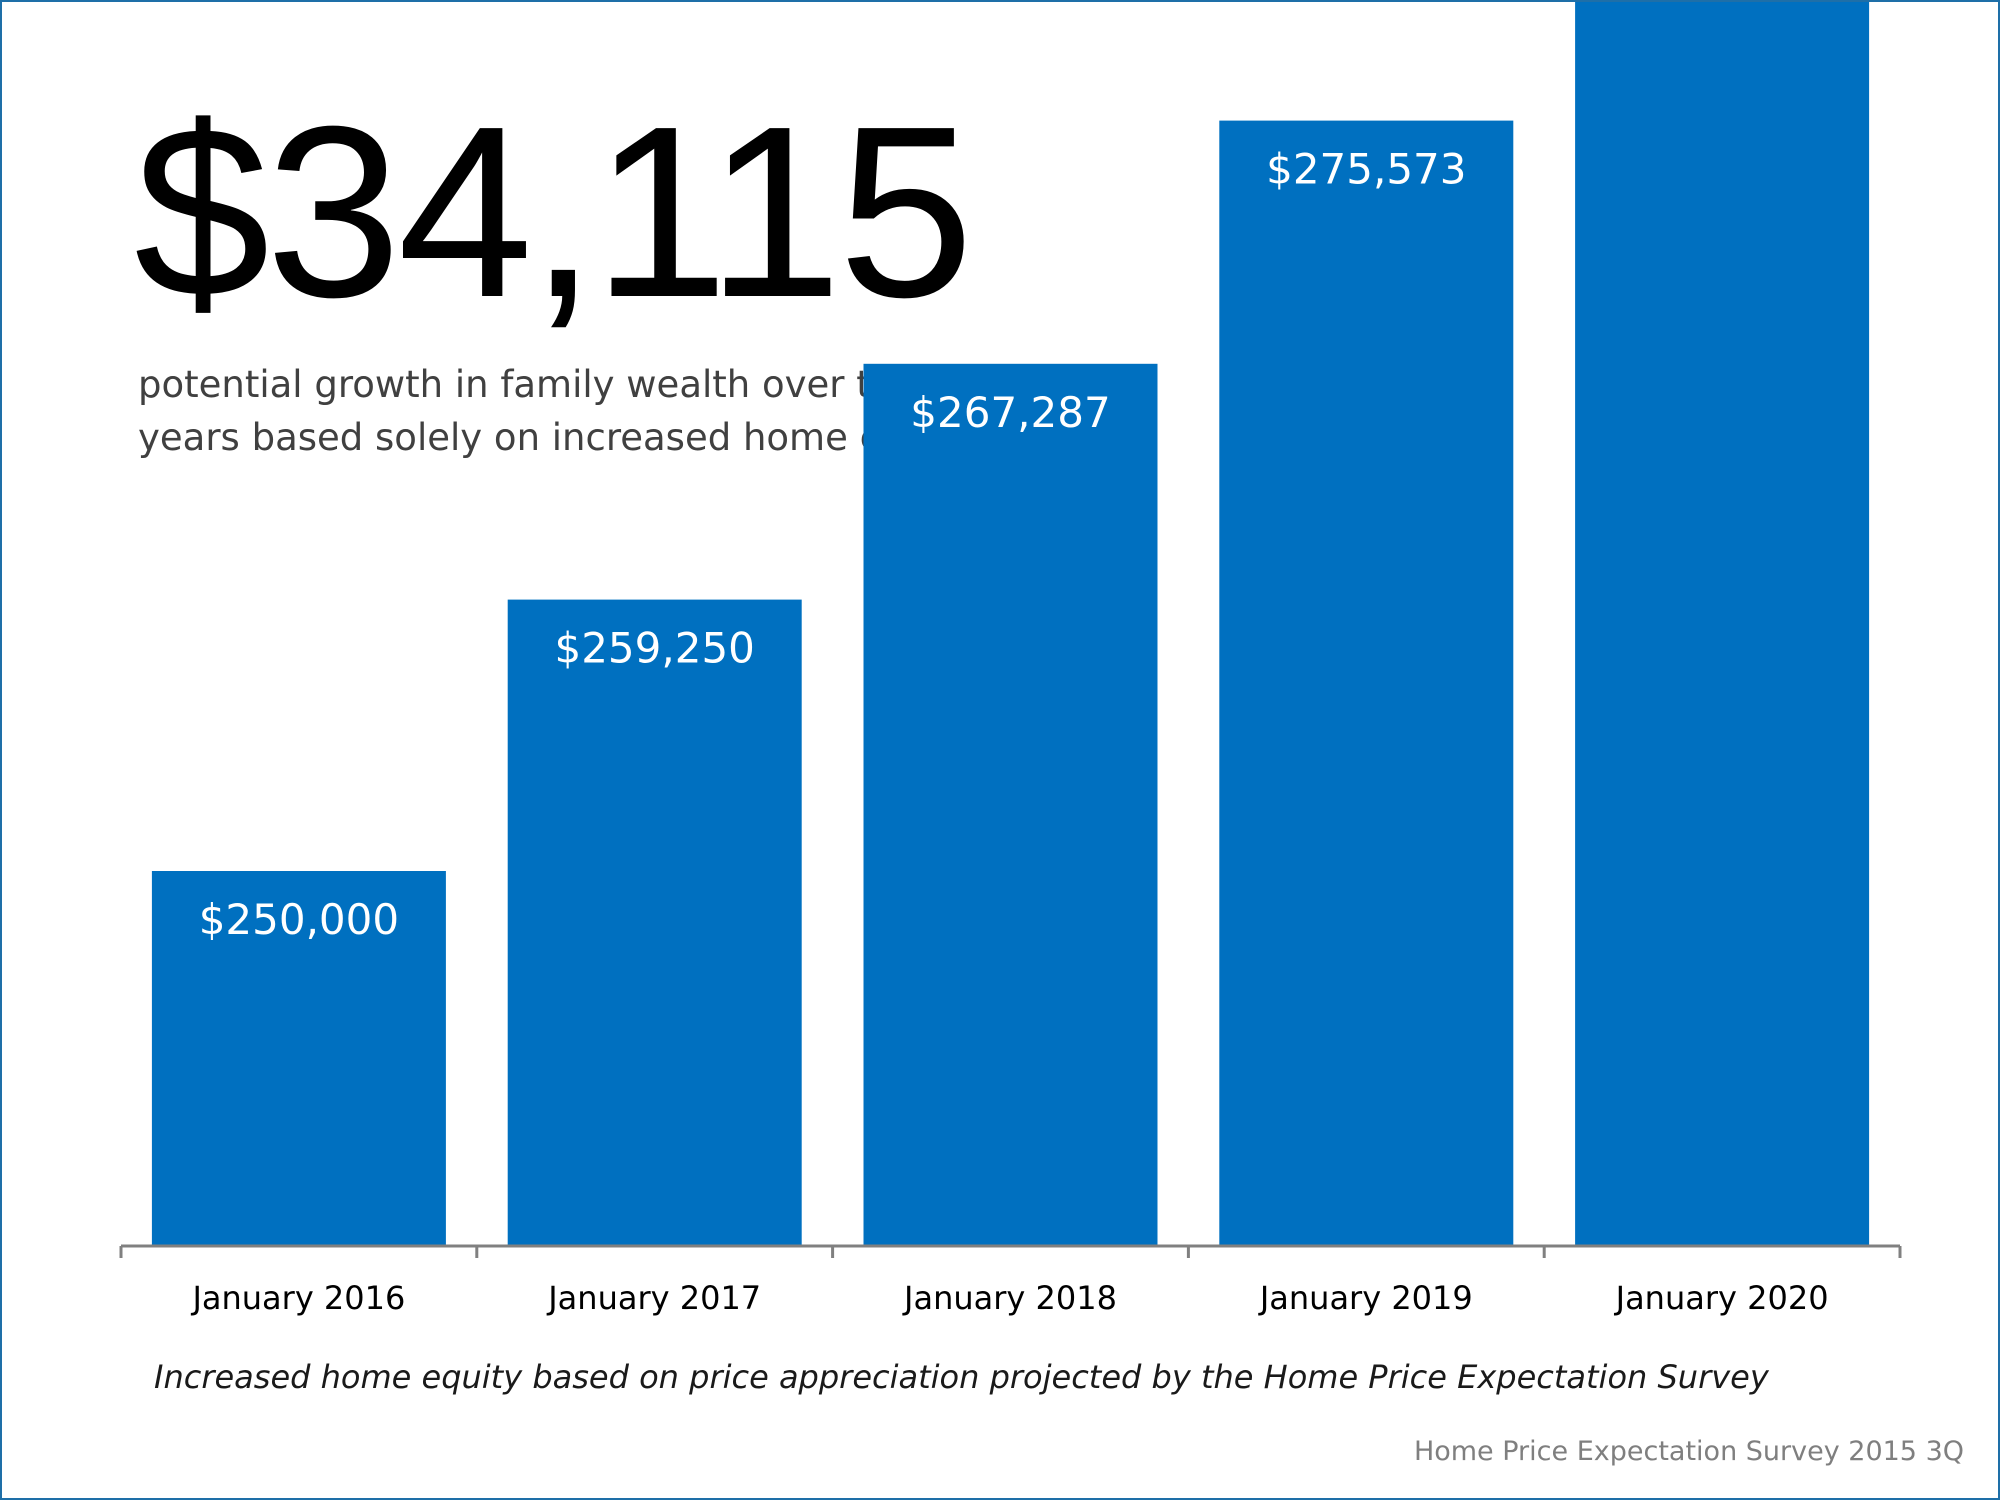 This screenshot has height=1502, width=2000. What do you see at coordinates (1365, 1298) in the screenshot?
I see `category-label-4: January 2019` at bounding box center [1365, 1298].